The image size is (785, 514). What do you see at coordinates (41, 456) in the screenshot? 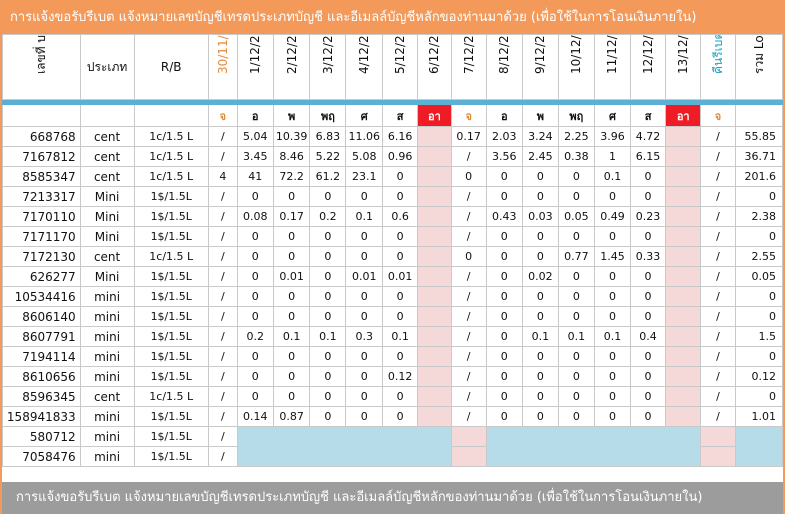
I see `account-number: 7058476` at bounding box center [41, 456].